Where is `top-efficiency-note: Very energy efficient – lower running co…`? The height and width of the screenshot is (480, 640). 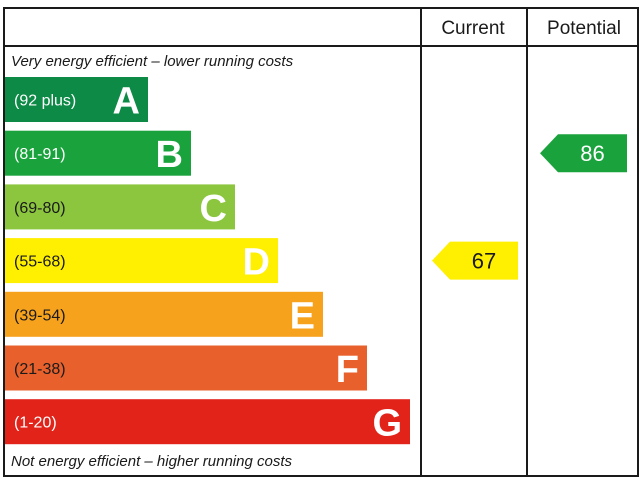
top-efficiency-note: Very energy efficient – lower running co… is located at coordinates (152, 61).